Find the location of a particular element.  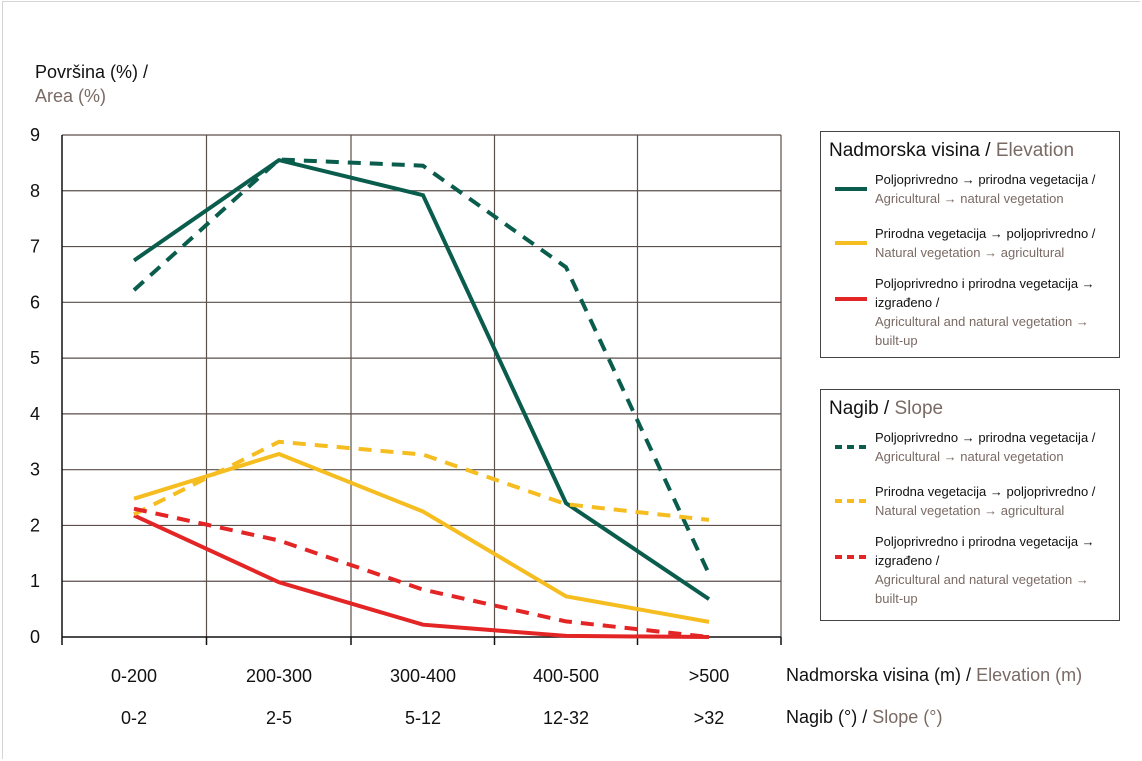

x-tick-label-elevation: 300-400 is located at coordinates (423, 676).